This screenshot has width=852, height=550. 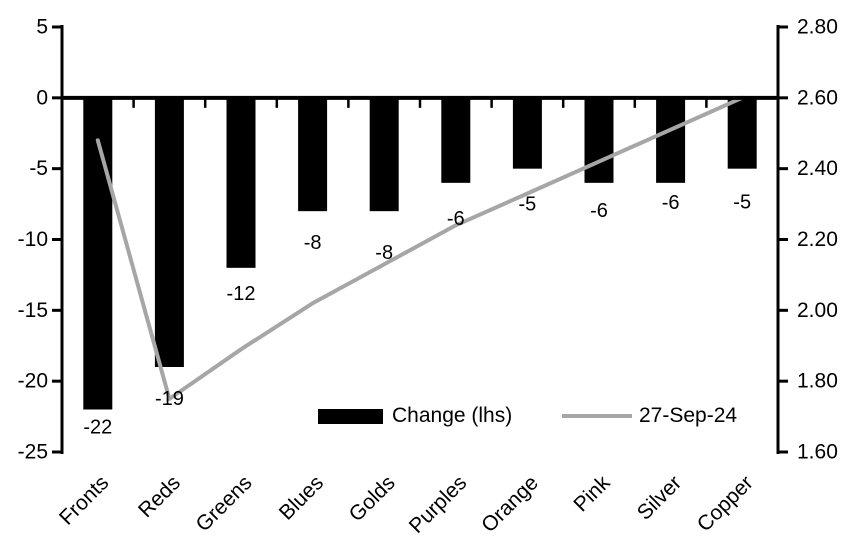 I want to click on left-axis-tick-label: -25, so click(x=33, y=452).